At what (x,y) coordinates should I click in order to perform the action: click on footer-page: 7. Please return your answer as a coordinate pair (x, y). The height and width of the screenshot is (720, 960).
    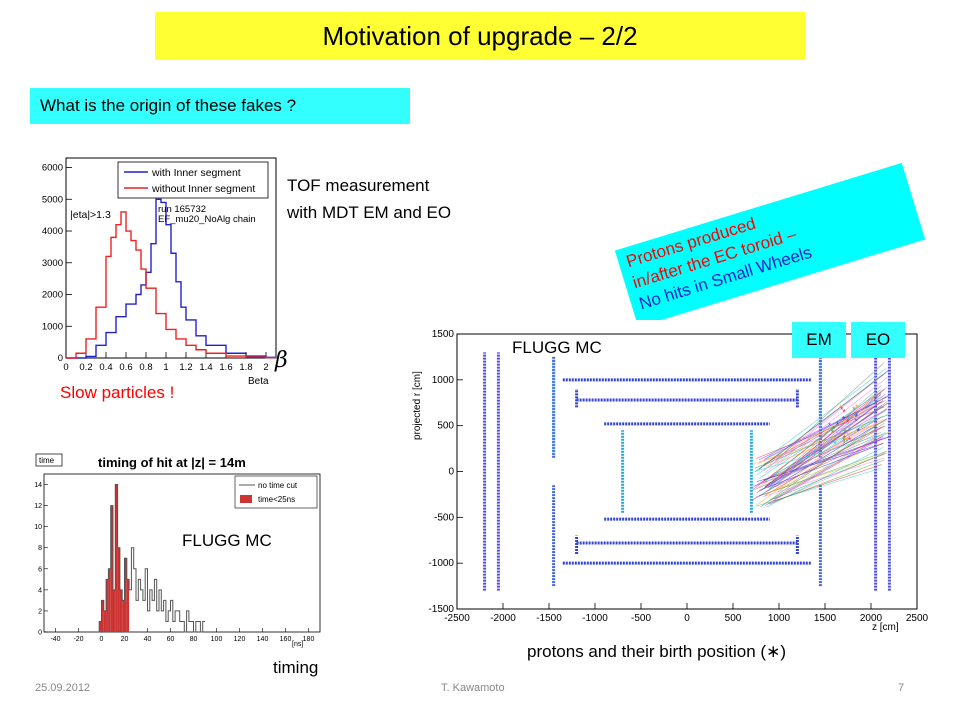
    Looking at the image, I should click on (901, 688).